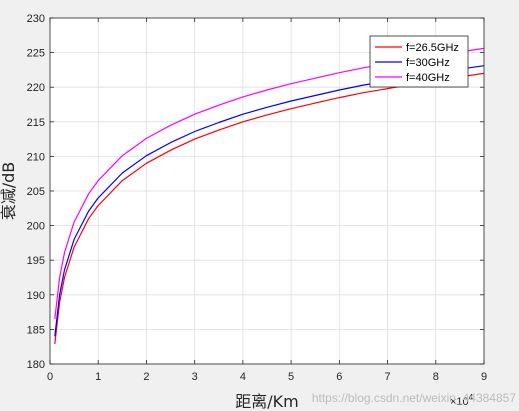  Describe the element at coordinates (36, 88) in the screenshot. I see `y-tick-label: 220` at that location.